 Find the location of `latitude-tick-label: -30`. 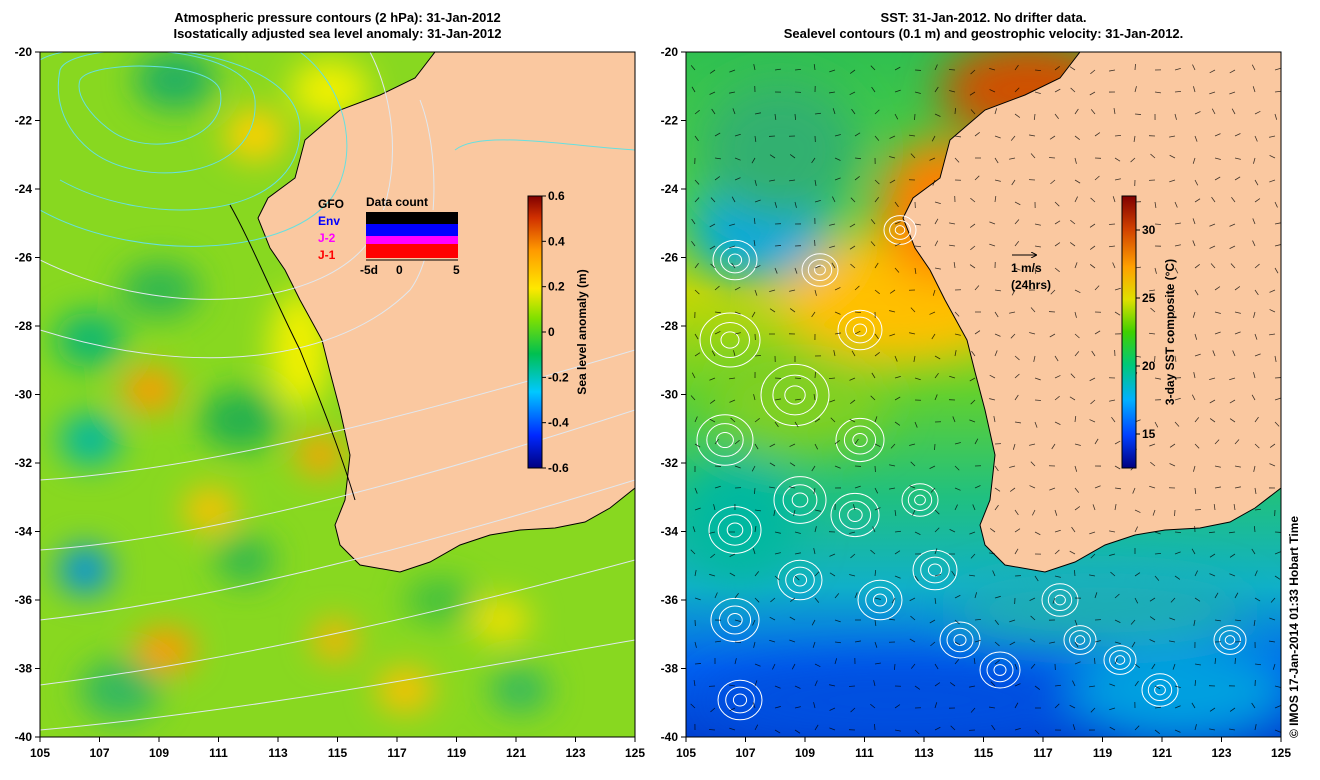

latitude-tick-label: -30 is located at coordinates (24, 395).